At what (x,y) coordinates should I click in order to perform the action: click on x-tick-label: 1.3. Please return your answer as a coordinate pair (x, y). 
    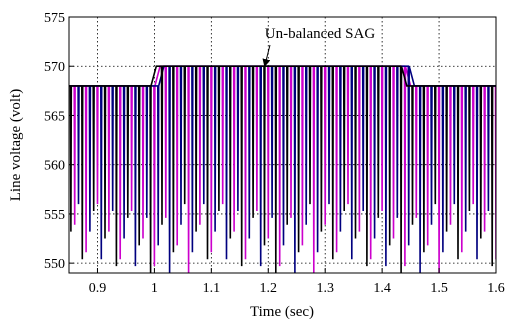
    Looking at the image, I should click on (325, 288).